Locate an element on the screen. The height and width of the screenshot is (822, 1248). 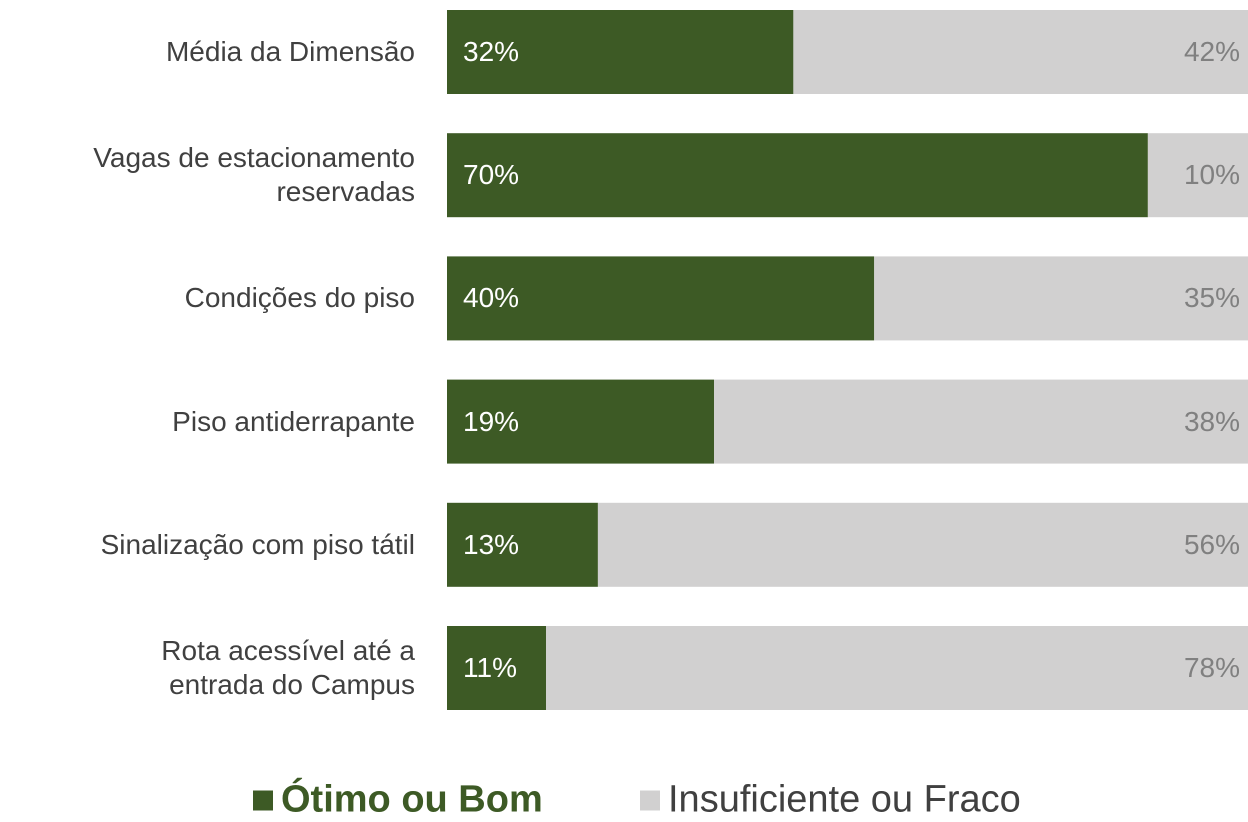
value-label: 38% is located at coordinates (1211, 421).